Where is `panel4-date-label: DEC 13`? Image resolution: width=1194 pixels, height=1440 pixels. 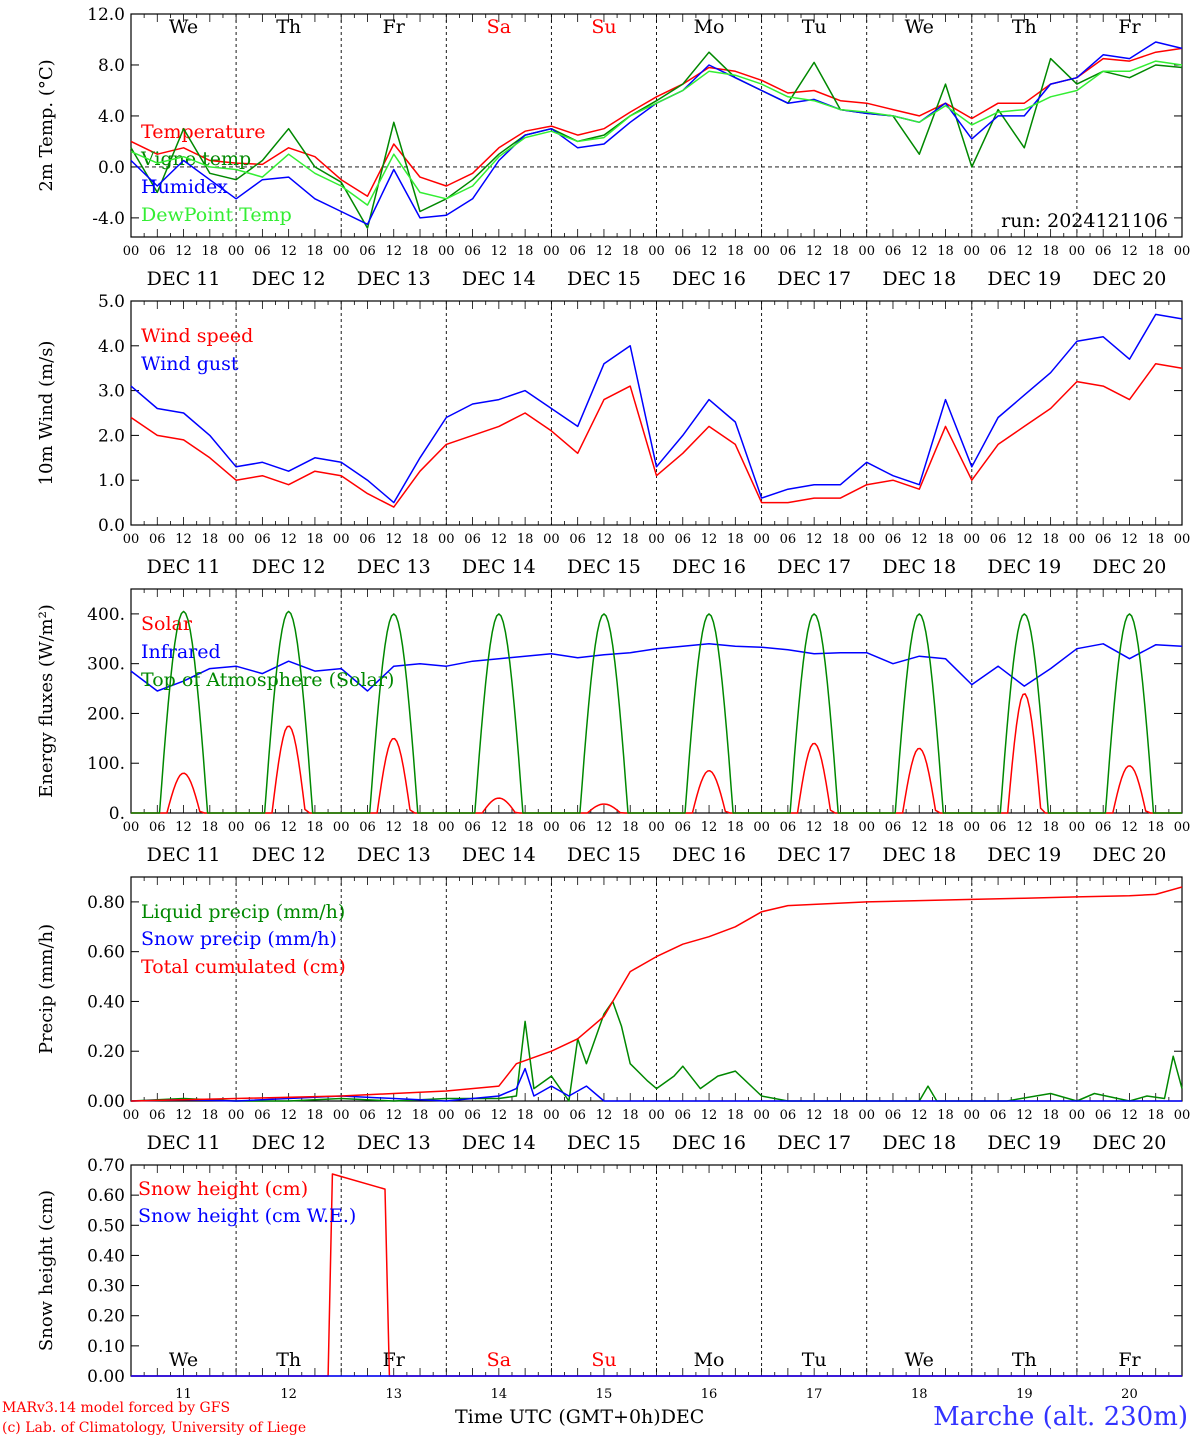
panel4-date-label: DEC 13 is located at coordinates (394, 1143).